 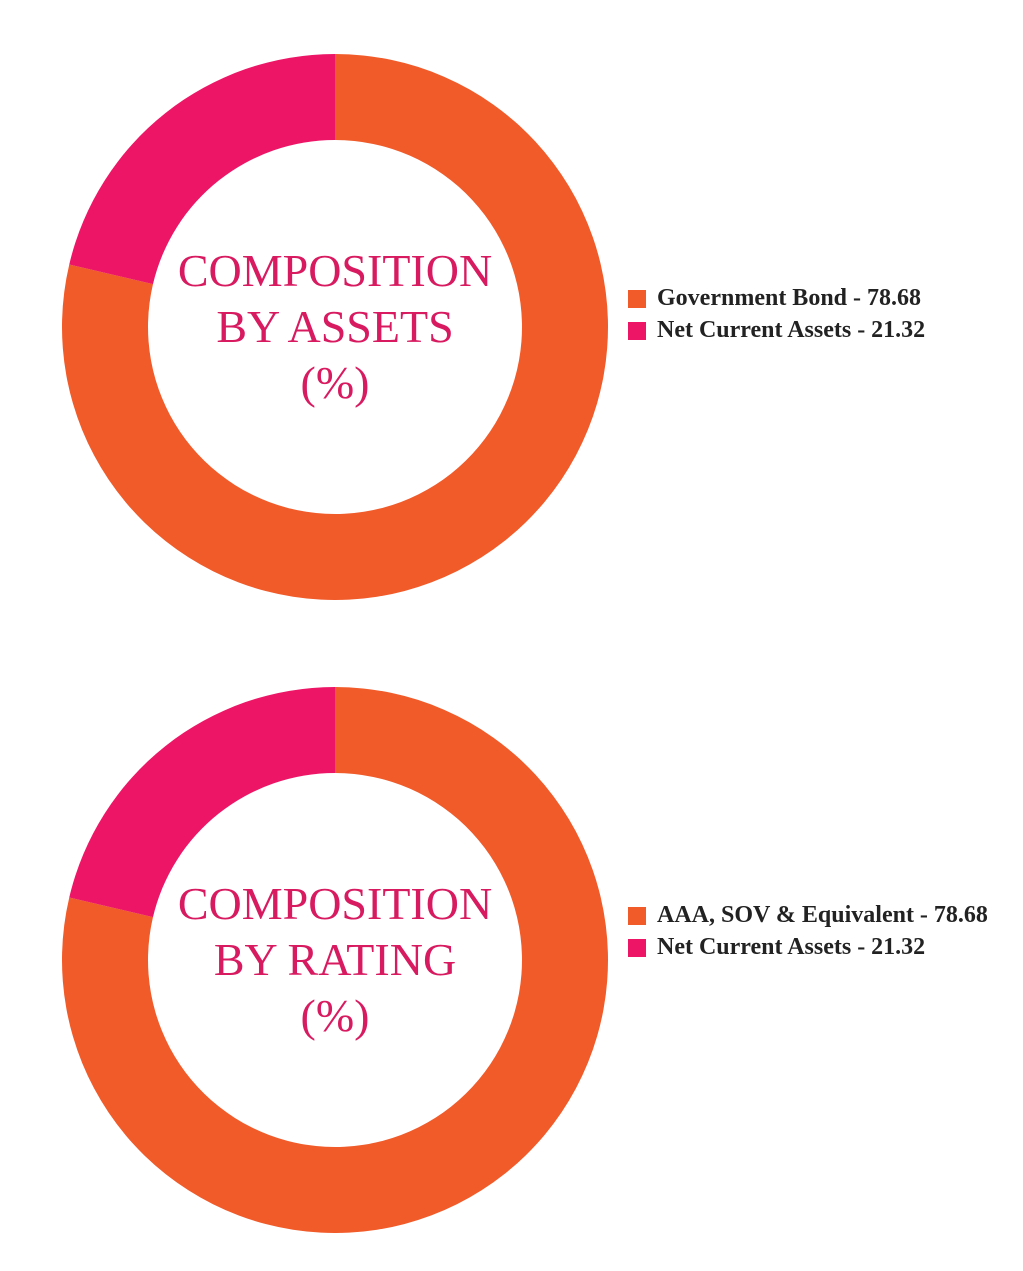 I want to click on legend-label: AAA, SOV & Equivalent - 78.68, so click(x=822, y=915).